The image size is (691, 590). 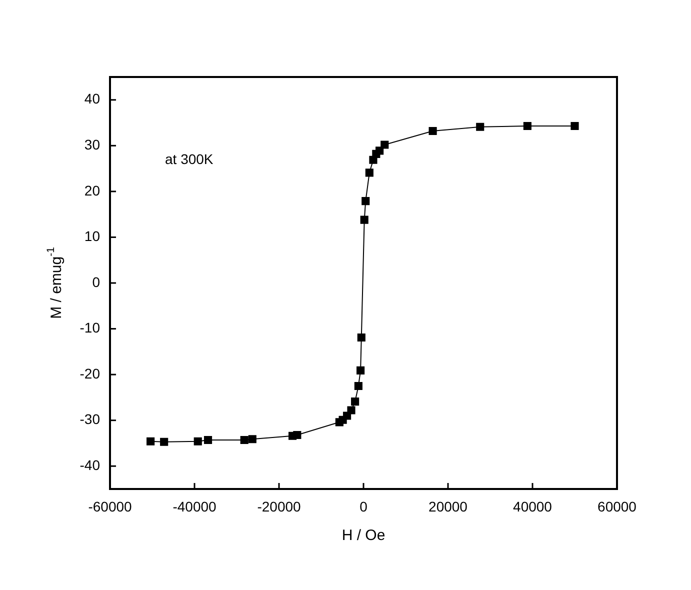 I want to click on y-tick-label: -30, so click(x=90, y=419).